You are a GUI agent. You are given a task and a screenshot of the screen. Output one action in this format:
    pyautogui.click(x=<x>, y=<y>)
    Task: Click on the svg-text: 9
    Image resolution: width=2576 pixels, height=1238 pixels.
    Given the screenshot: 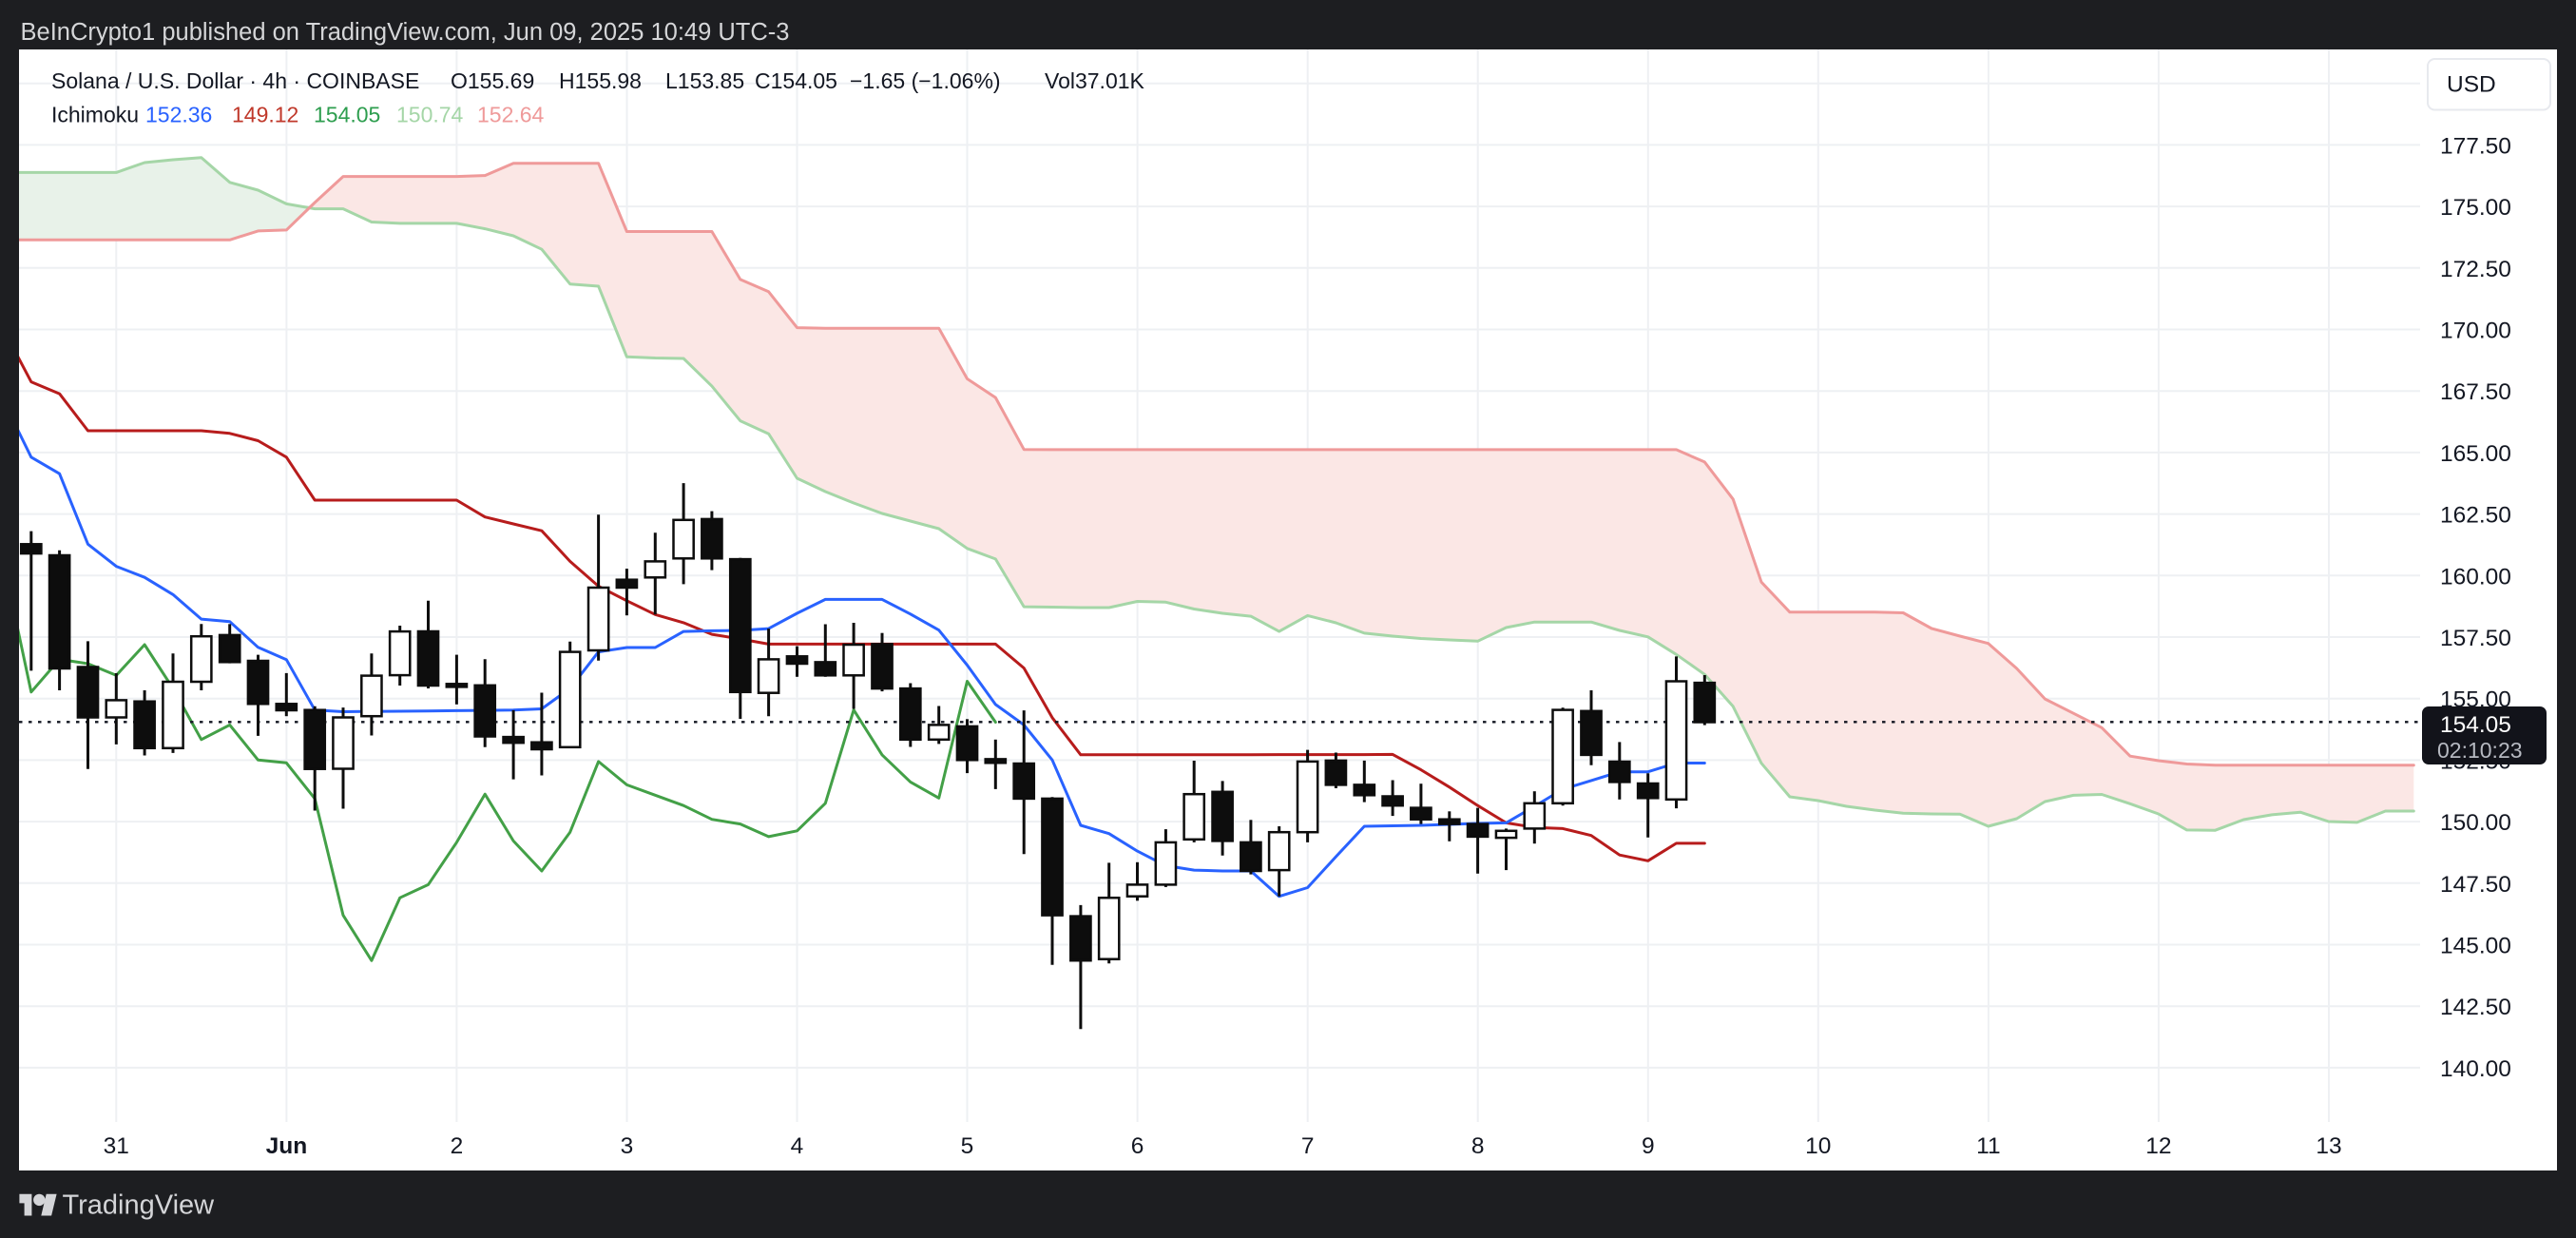 What is the action you would take?
    pyautogui.click(x=1649, y=1146)
    